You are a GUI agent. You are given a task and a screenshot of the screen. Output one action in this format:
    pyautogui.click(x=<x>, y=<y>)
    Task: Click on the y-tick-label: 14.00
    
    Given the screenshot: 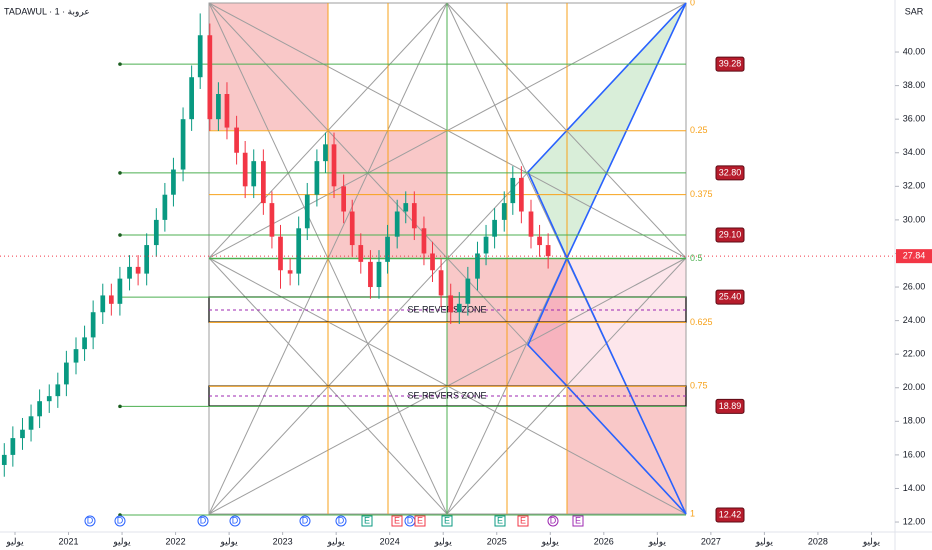 What is the action you would take?
    pyautogui.click(x=914, y=488)
    